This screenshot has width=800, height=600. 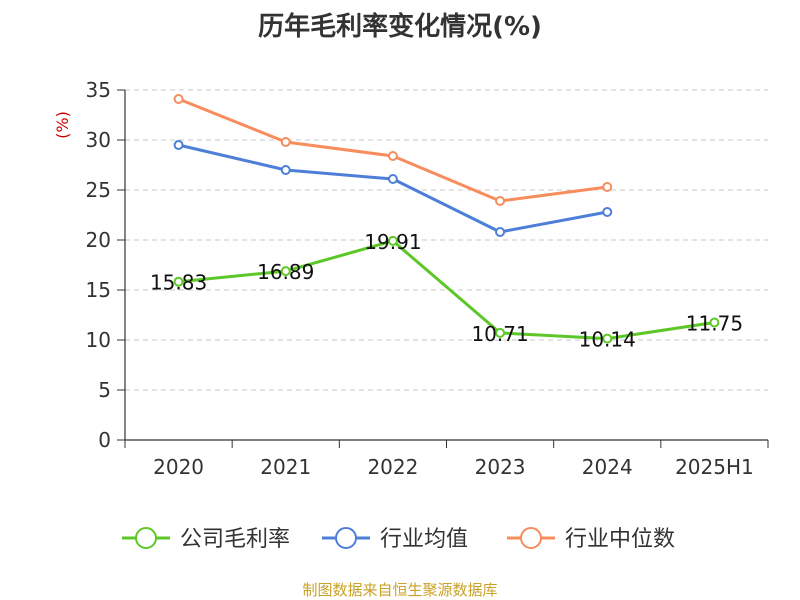 What do you see at coordinates (424, 539) in the screenshot?
I see `legend-label: 行业均值` at bounding box center [424, 539].